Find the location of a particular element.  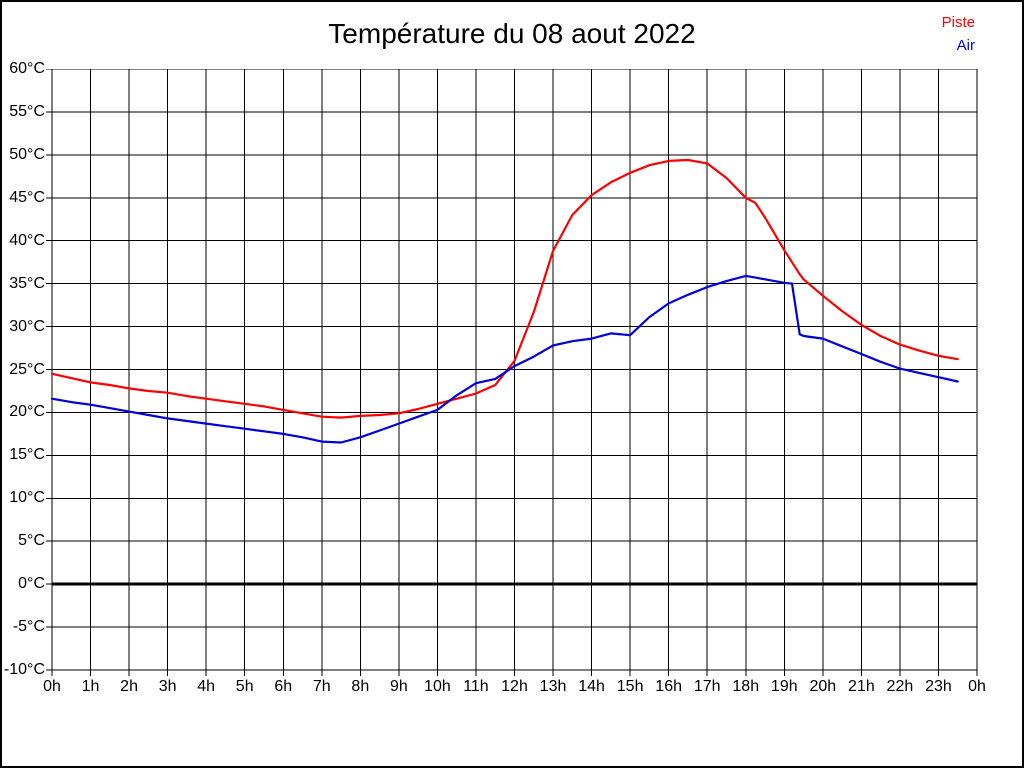

legend: Piste Air is located at coordinates (958, 34).